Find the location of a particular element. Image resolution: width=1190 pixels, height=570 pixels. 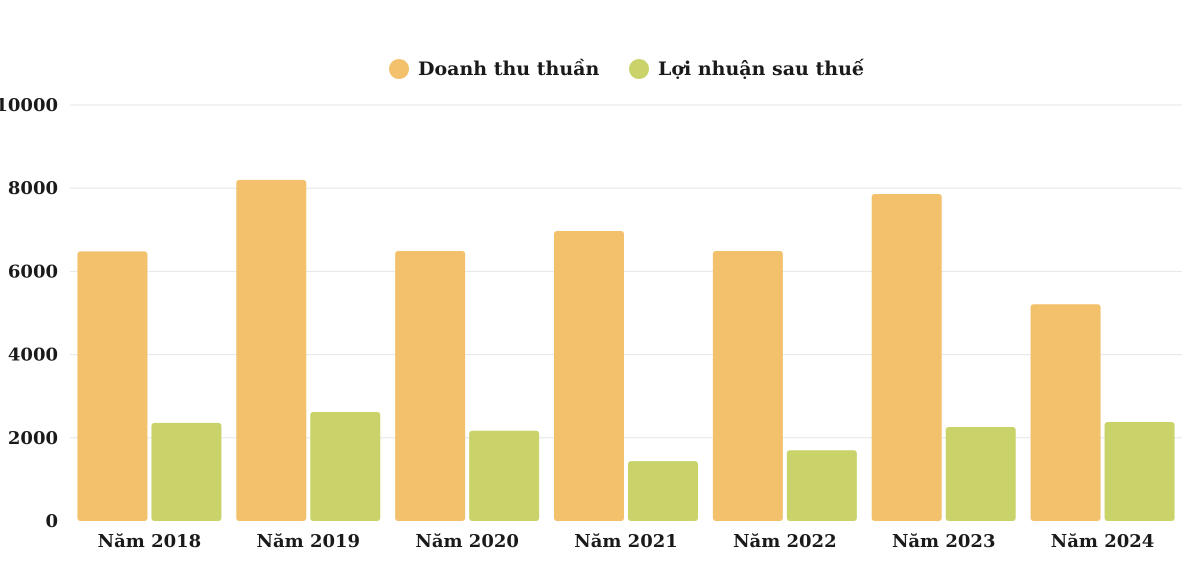

x-tick-label: Năm 2021 is located at coordinates (626, 541).